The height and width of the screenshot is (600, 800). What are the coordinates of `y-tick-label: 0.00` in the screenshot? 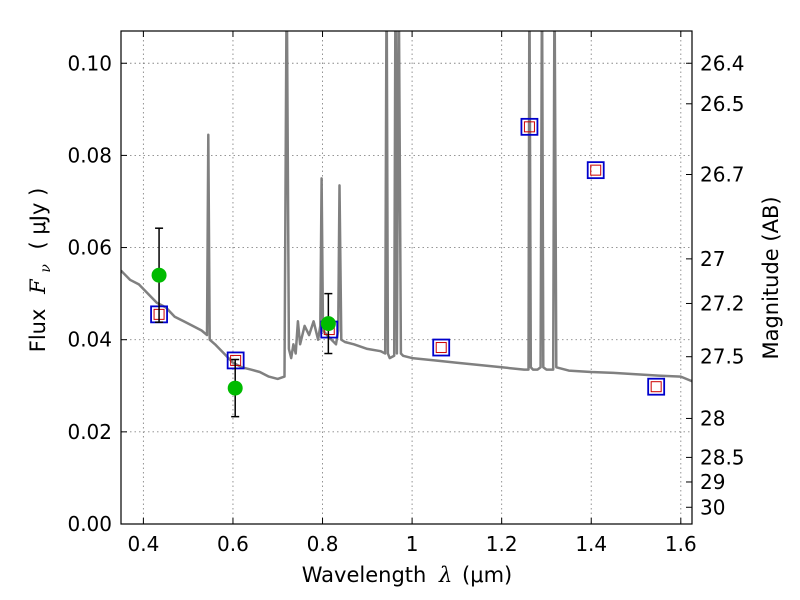 It's located at (89, 524).